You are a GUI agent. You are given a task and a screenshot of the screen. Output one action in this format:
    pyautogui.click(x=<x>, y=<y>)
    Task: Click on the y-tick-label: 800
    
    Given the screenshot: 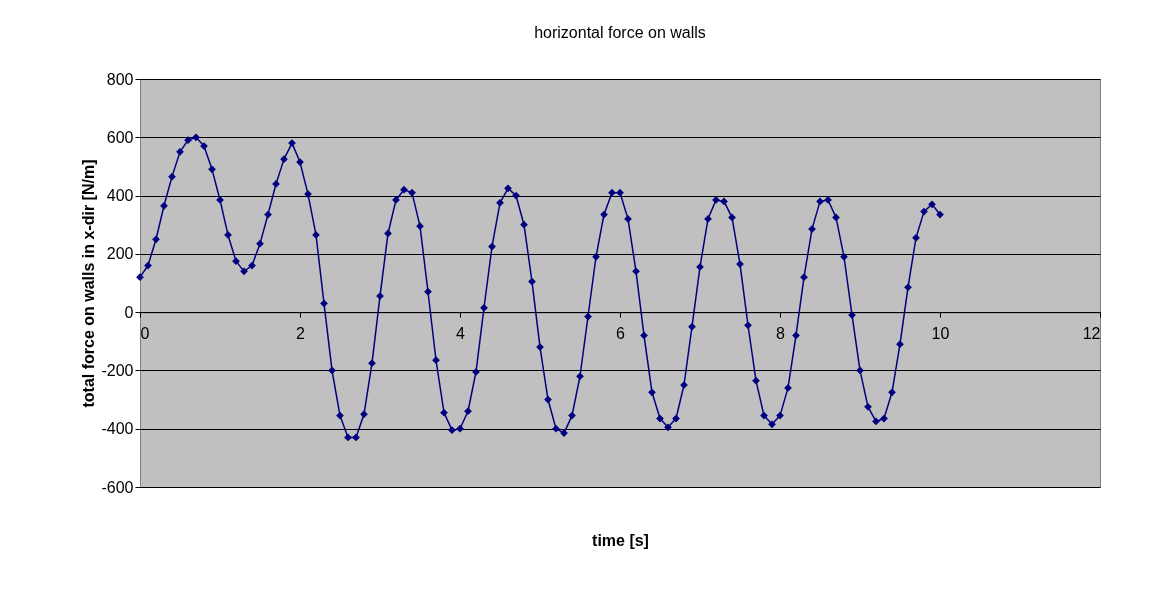 What is the action you would take?
    pyautogui.click(x=120, y=79)
    